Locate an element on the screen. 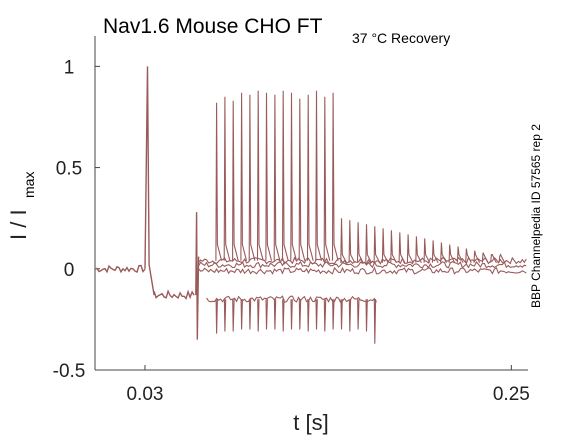 This screenshot has width=583, height=438. chart-title: Nav1.6 Mouse CHO FT is located at coordinates (213, 26).